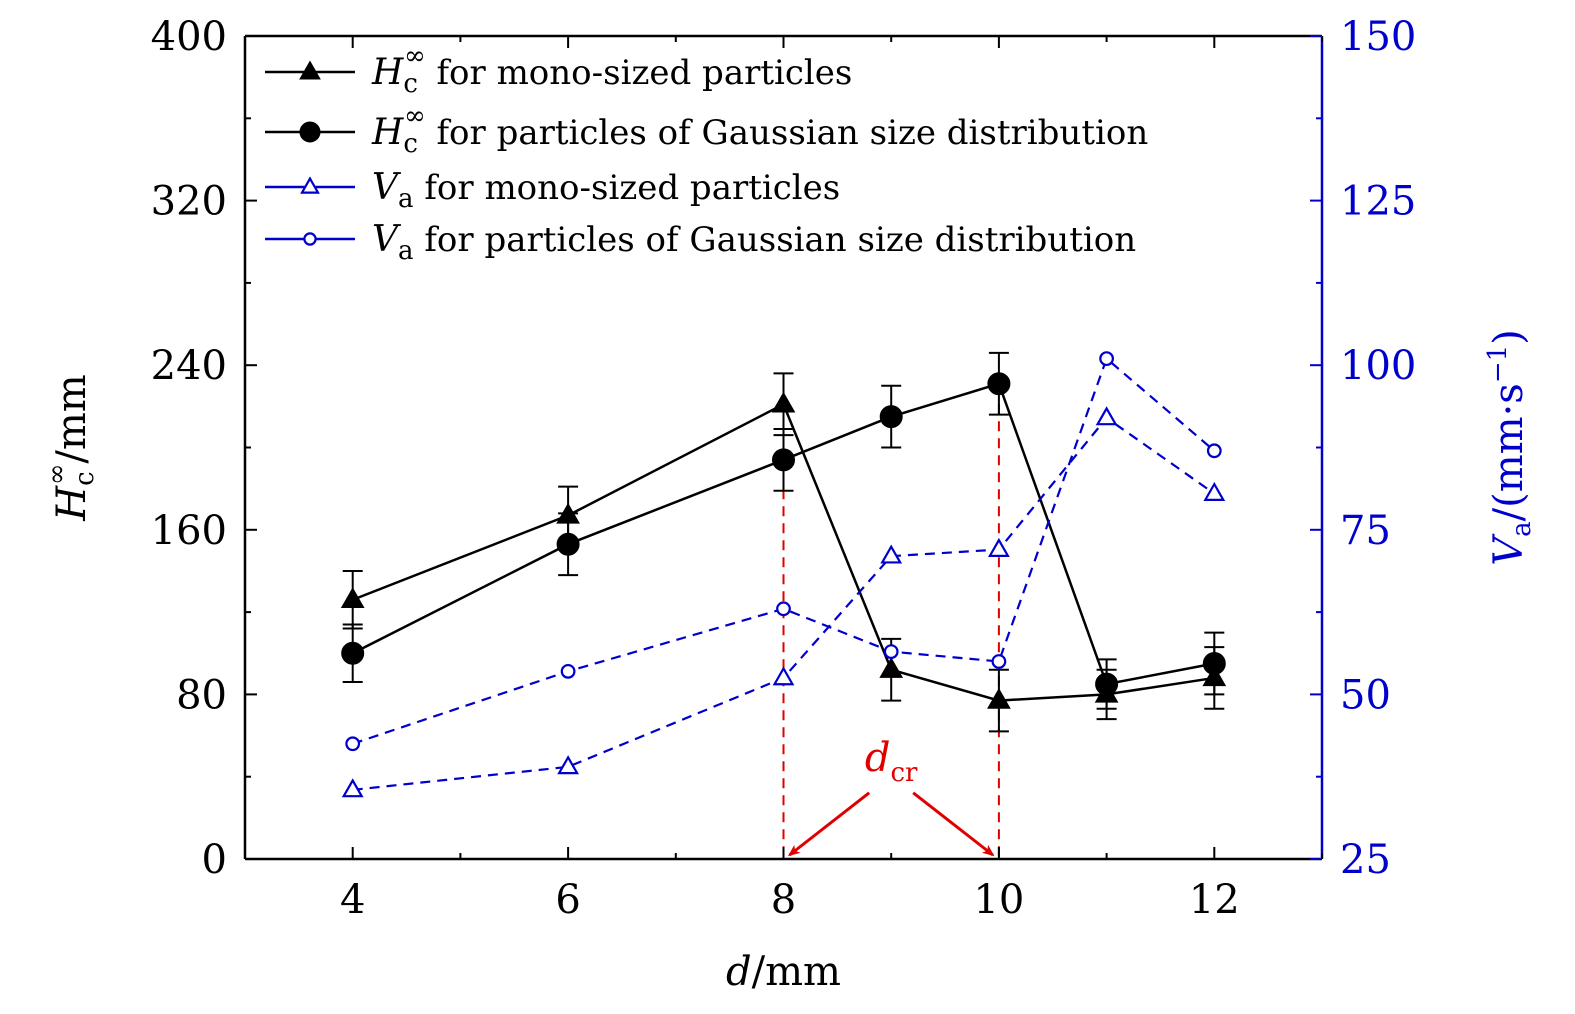 This screenshot has width=1575, height=1014. I want to click on y-right-tick-label: 25, so click(1365, 860).